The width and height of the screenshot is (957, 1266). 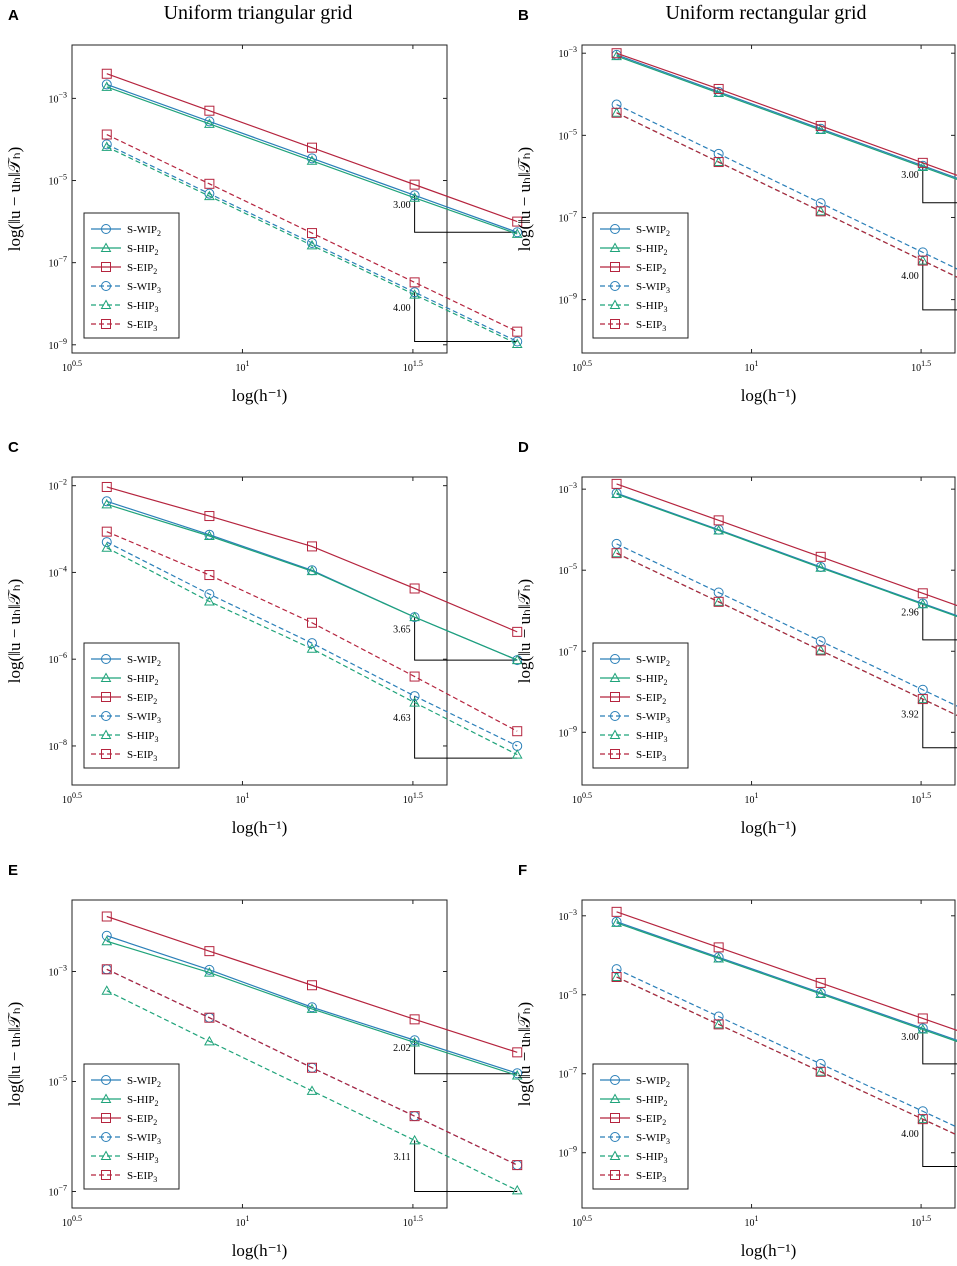 I want to click on rate-label: 3.00, so click(x=402, y=205).